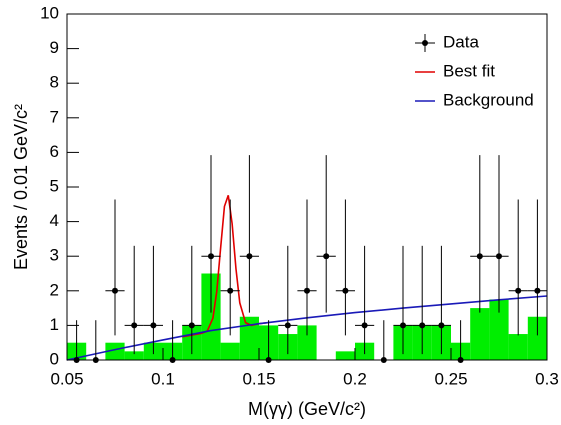  What do you see at coordinates (450, 378) in the screenshot?
I see `x-tick-label: 0.25` at bounding box center [450, 378].